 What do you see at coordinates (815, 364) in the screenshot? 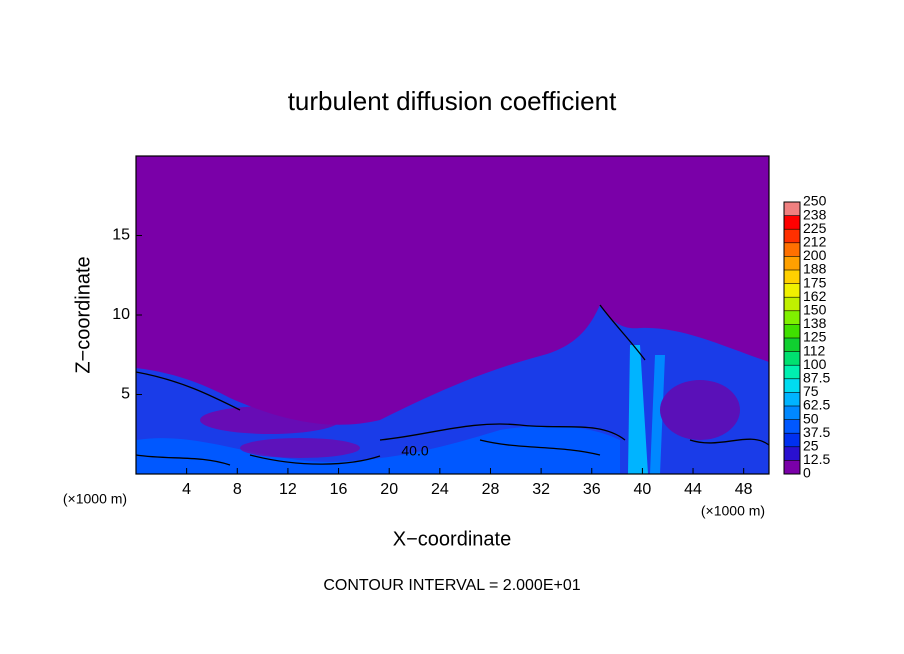
I see `colorbar-tick-label: 100` at bounding box center [815, 364].